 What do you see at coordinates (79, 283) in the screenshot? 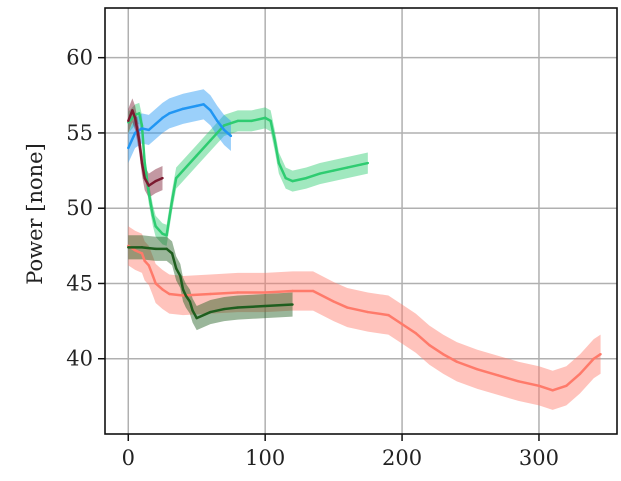
I see `y-tick-label: 45` at bounding box center [79, 283].